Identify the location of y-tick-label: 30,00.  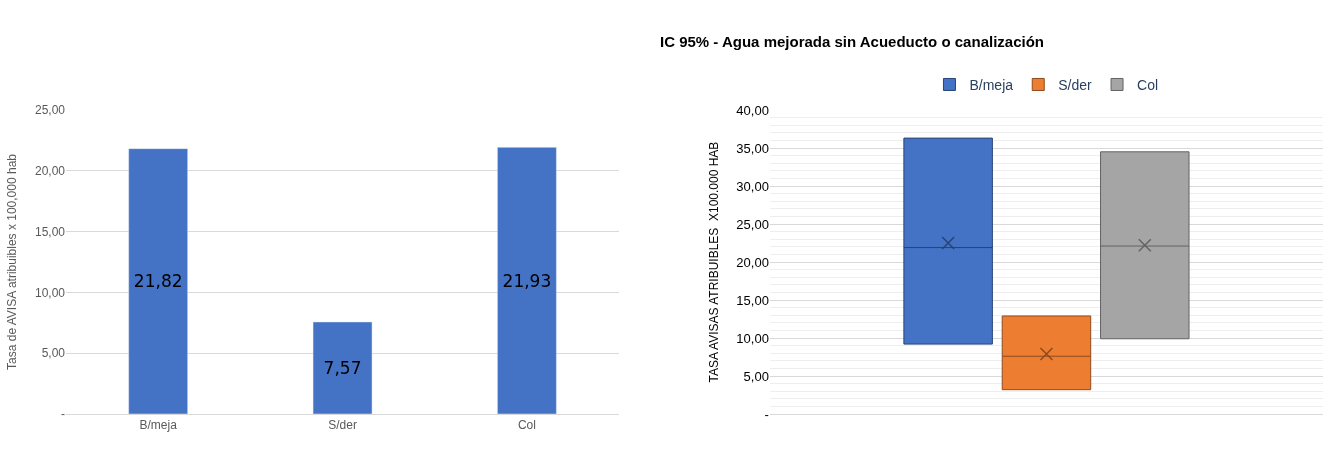
(752, 186).